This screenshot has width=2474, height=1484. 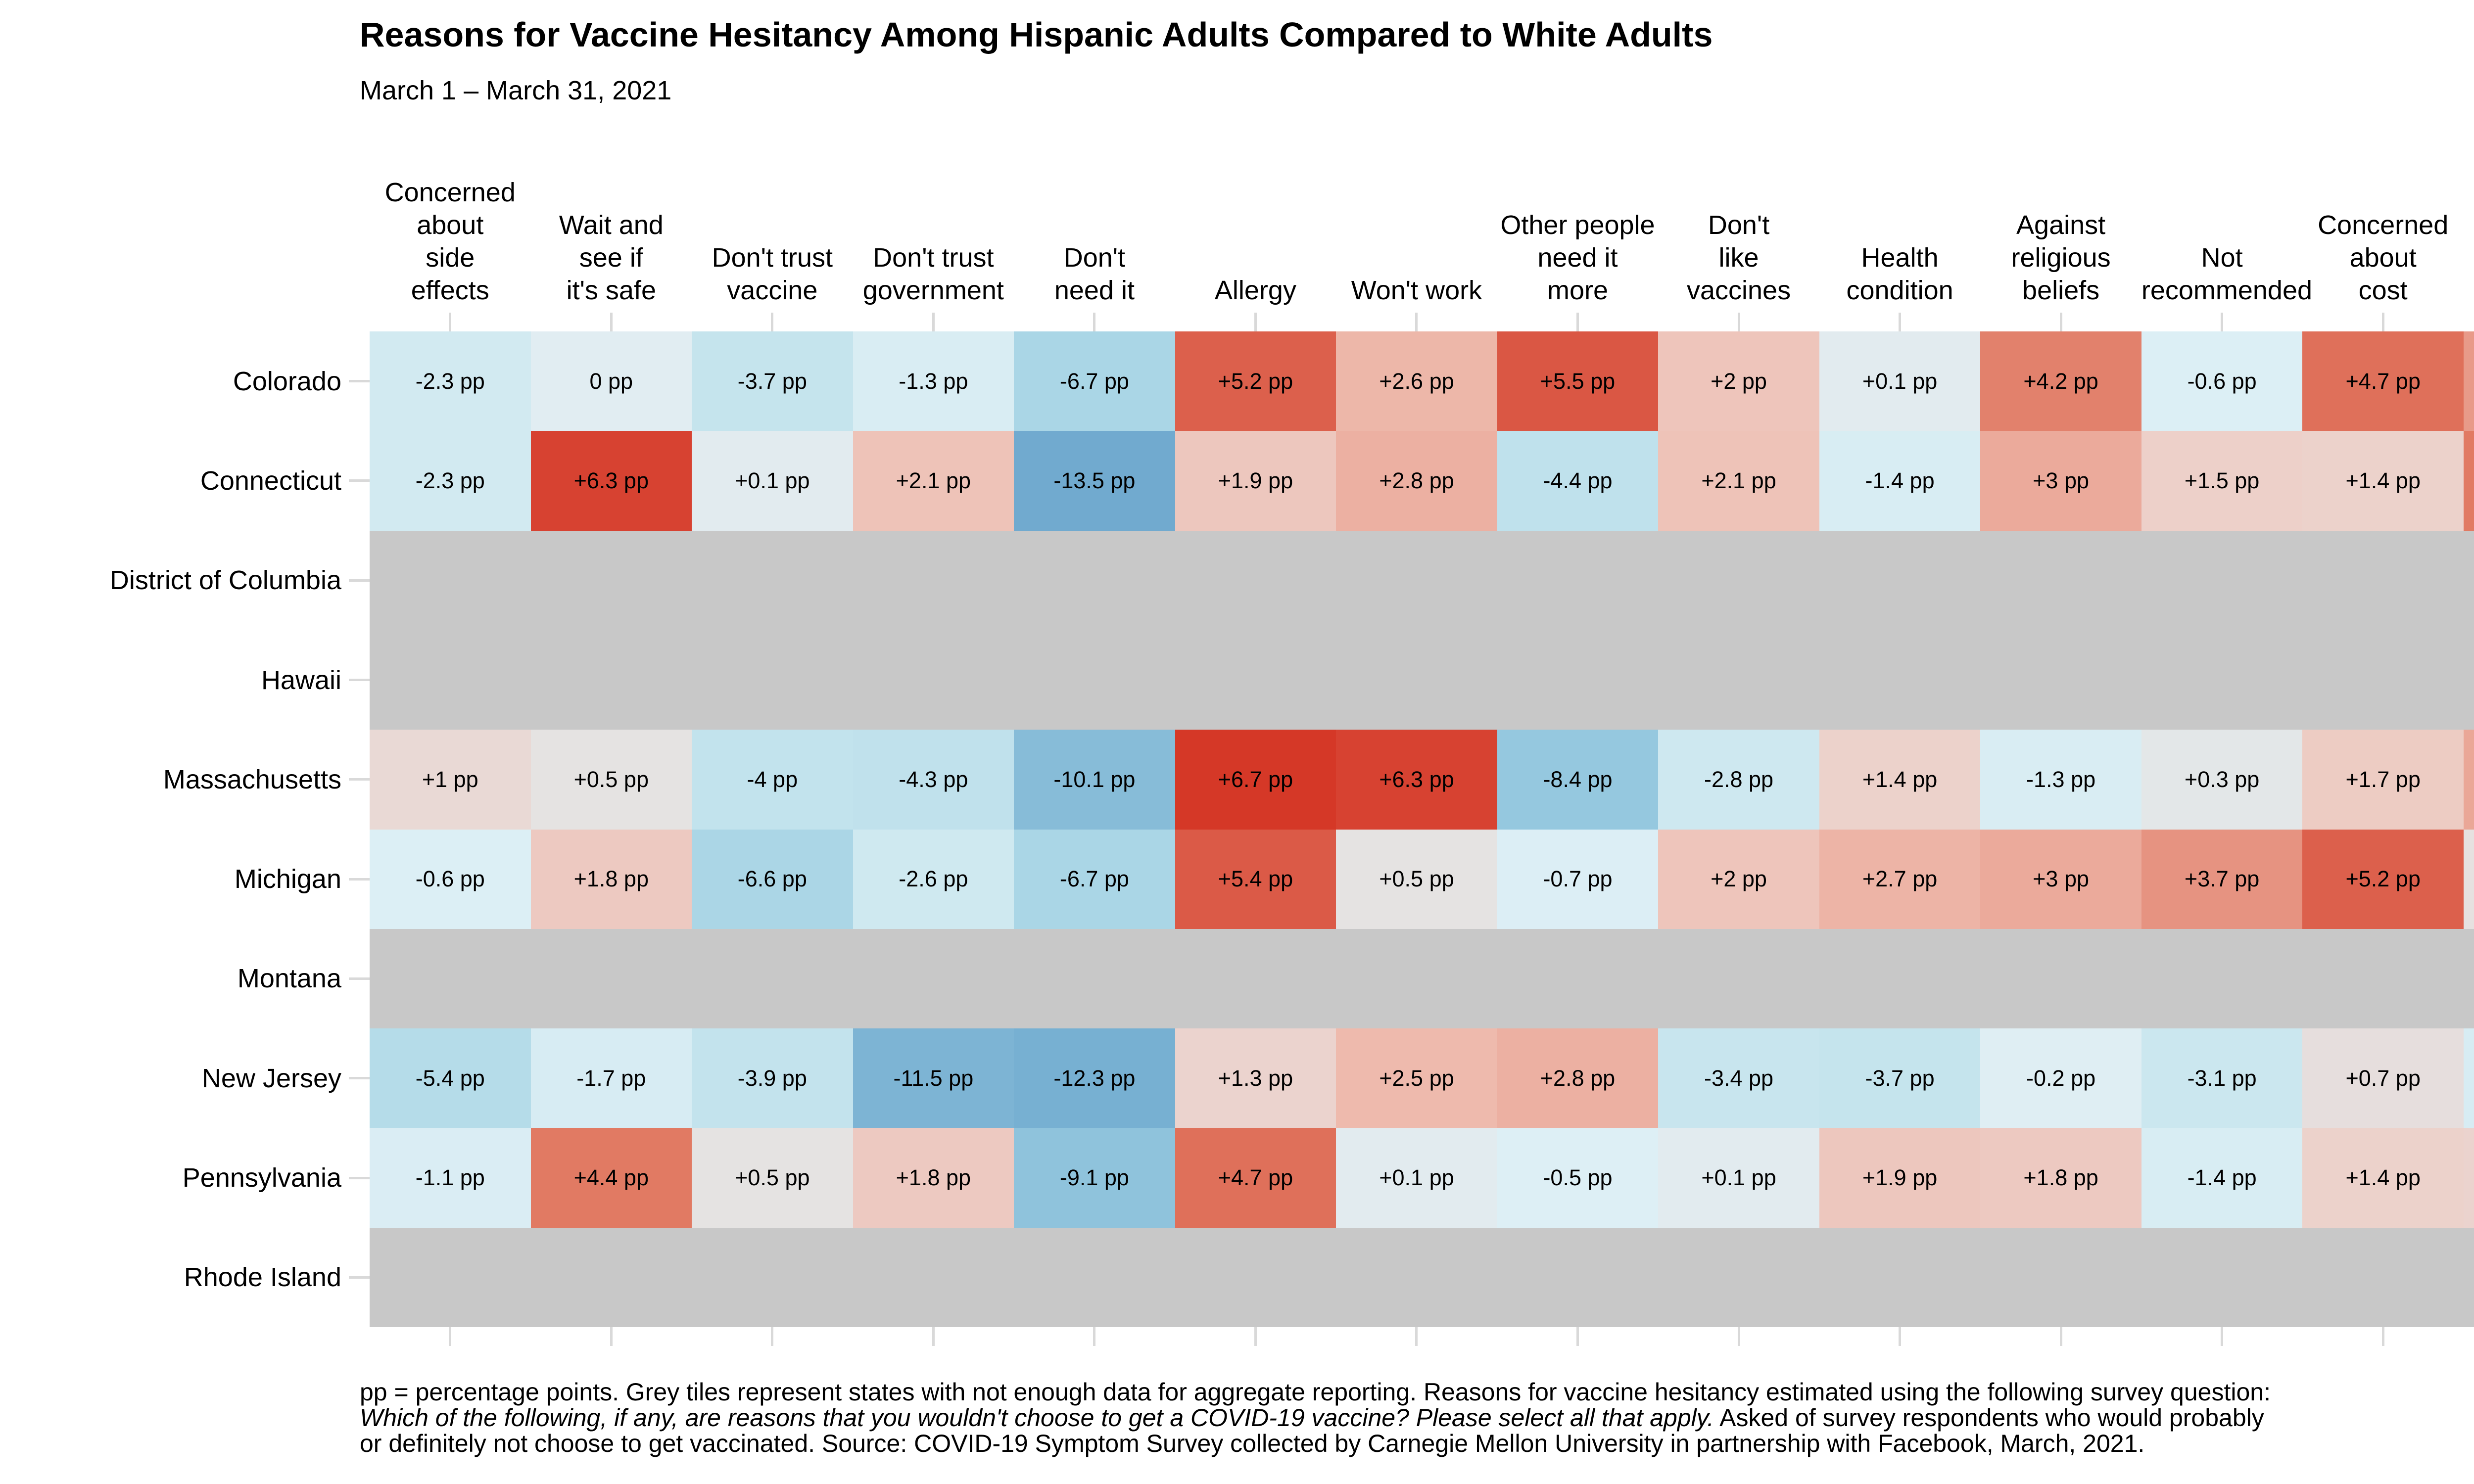 What do you see at coordinates (1255, 290) in the screenshot?
I see `column-header: Allergy` at bounding box center [1255, 290].